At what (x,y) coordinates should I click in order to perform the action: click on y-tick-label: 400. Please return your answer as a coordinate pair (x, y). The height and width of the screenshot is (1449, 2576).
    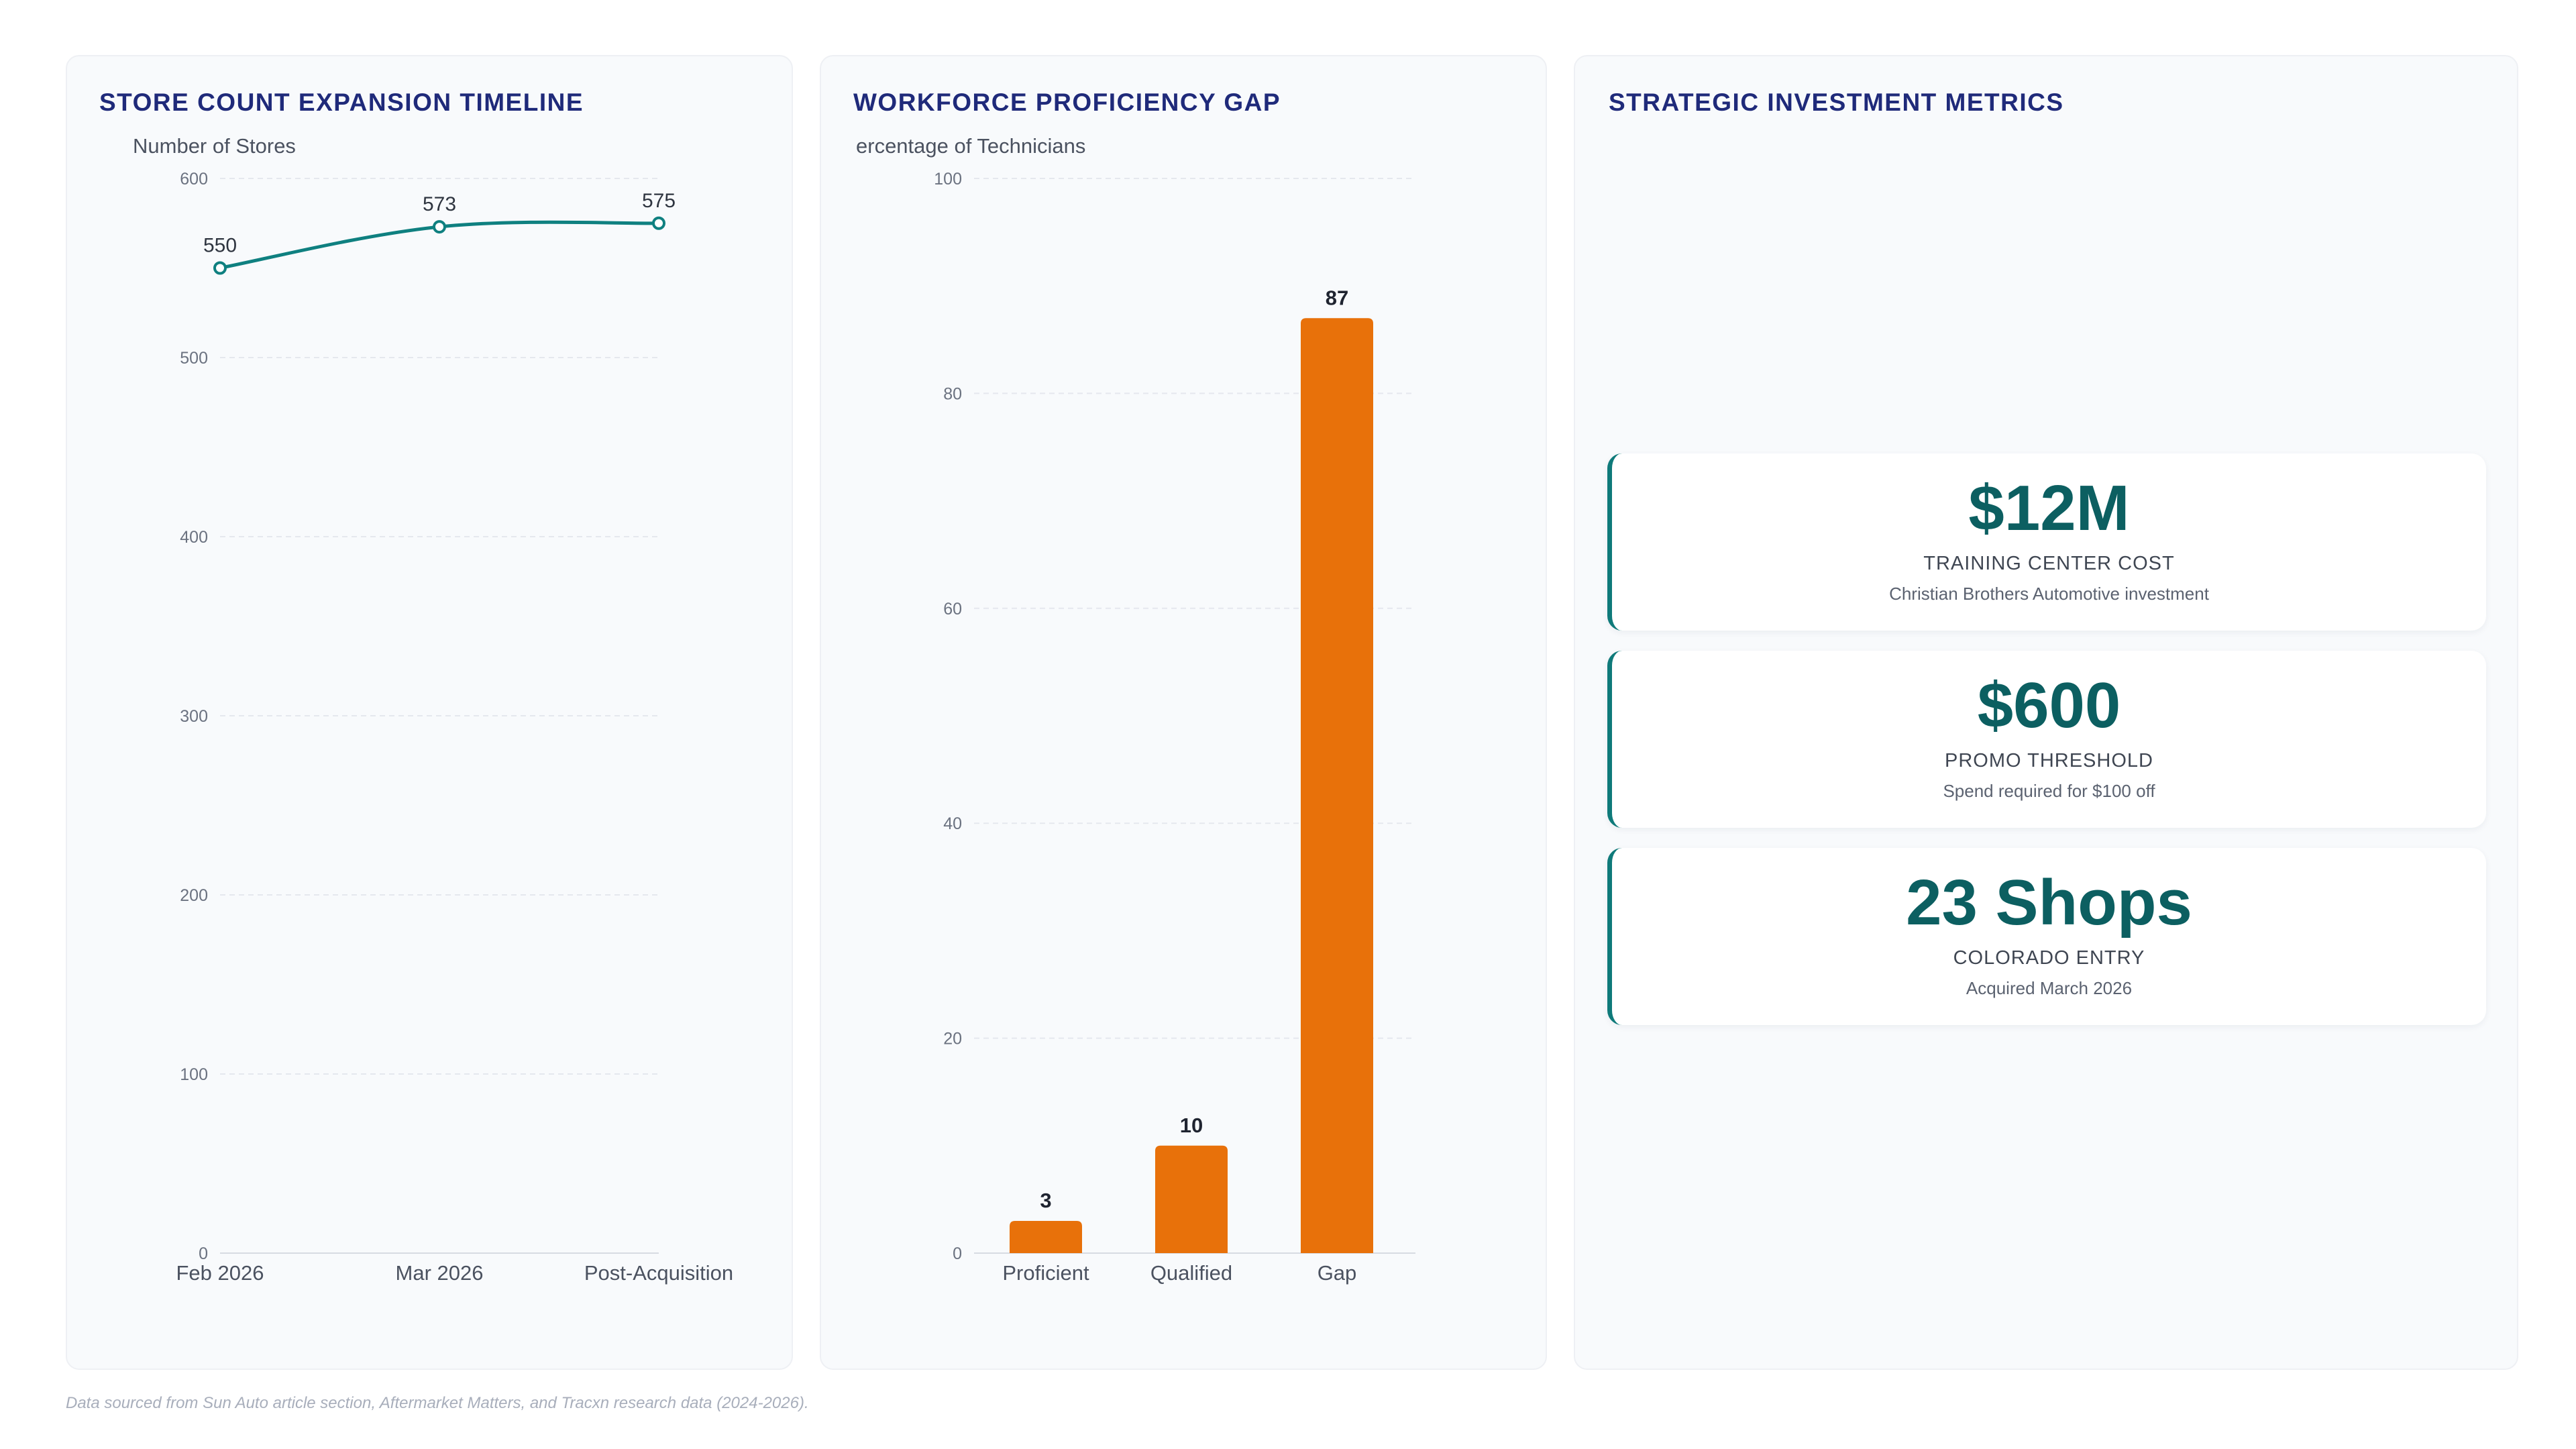
    Looking at the image, I should click on (194, 537).